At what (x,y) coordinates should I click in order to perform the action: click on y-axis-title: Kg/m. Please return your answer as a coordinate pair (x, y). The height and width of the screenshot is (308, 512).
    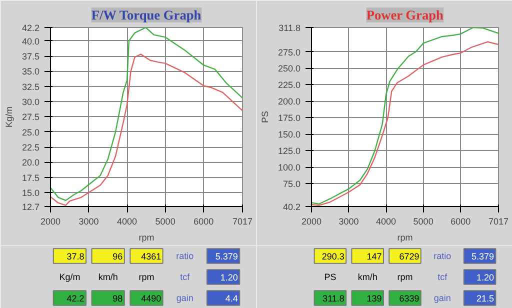
    Looking at the image, I should click on (9, 117).